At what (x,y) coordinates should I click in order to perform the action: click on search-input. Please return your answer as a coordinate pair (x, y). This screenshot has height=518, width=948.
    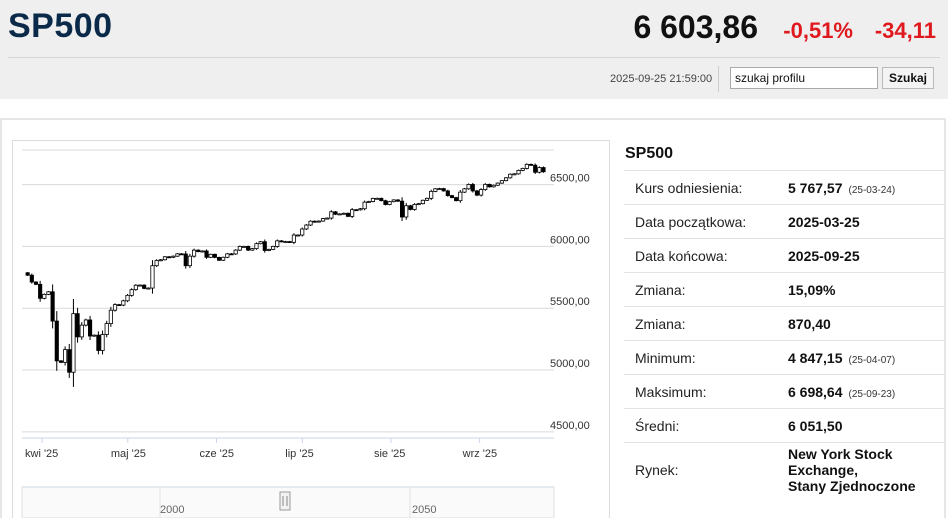
    Looking at the image, I should click on (804, 78).